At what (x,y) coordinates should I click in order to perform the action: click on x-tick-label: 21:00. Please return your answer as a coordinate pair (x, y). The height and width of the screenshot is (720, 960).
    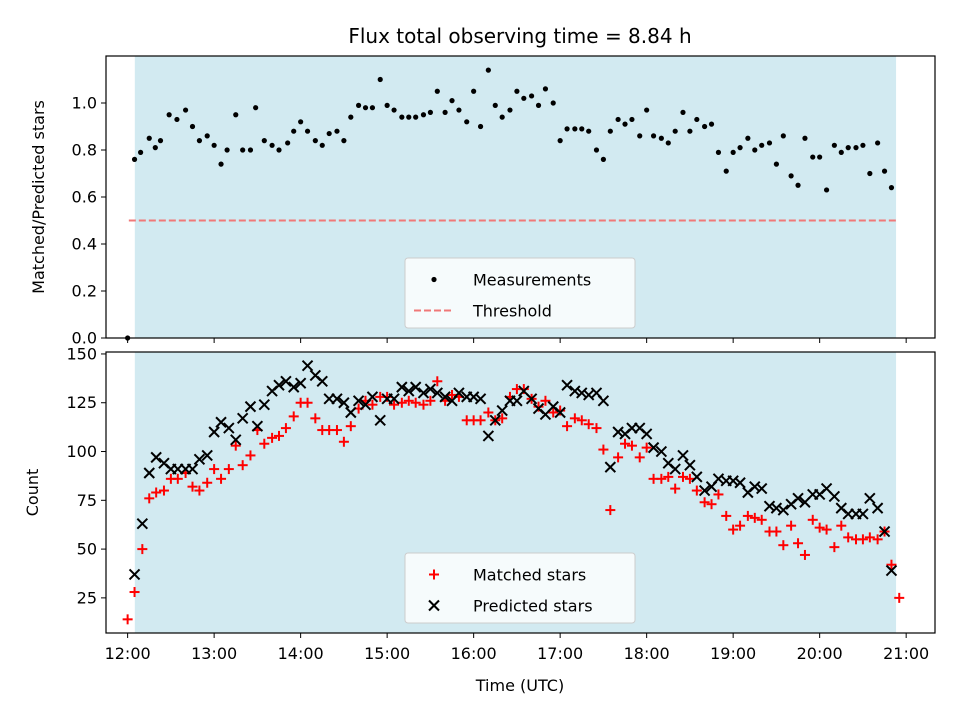
    Looking at the image, I should click on (906, 653).